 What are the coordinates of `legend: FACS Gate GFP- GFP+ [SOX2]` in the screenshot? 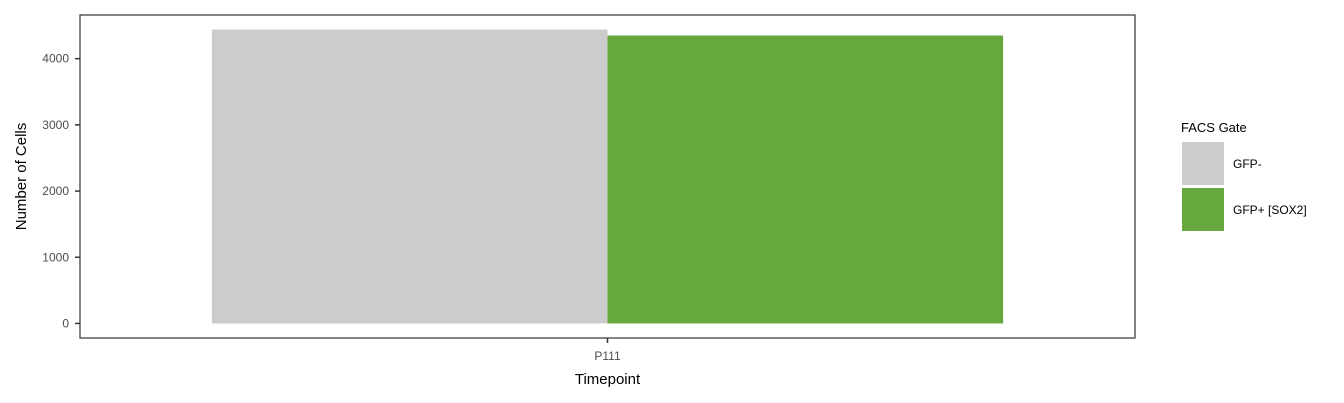 It's located at (1244, 175).